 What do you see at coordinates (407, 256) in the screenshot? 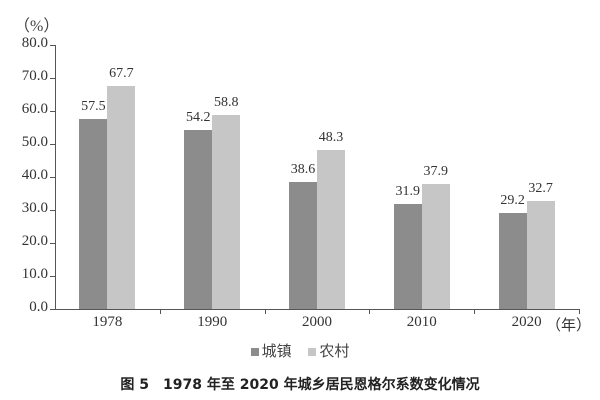
I see `bar-urban-2010` at bounding box center [407, 256].